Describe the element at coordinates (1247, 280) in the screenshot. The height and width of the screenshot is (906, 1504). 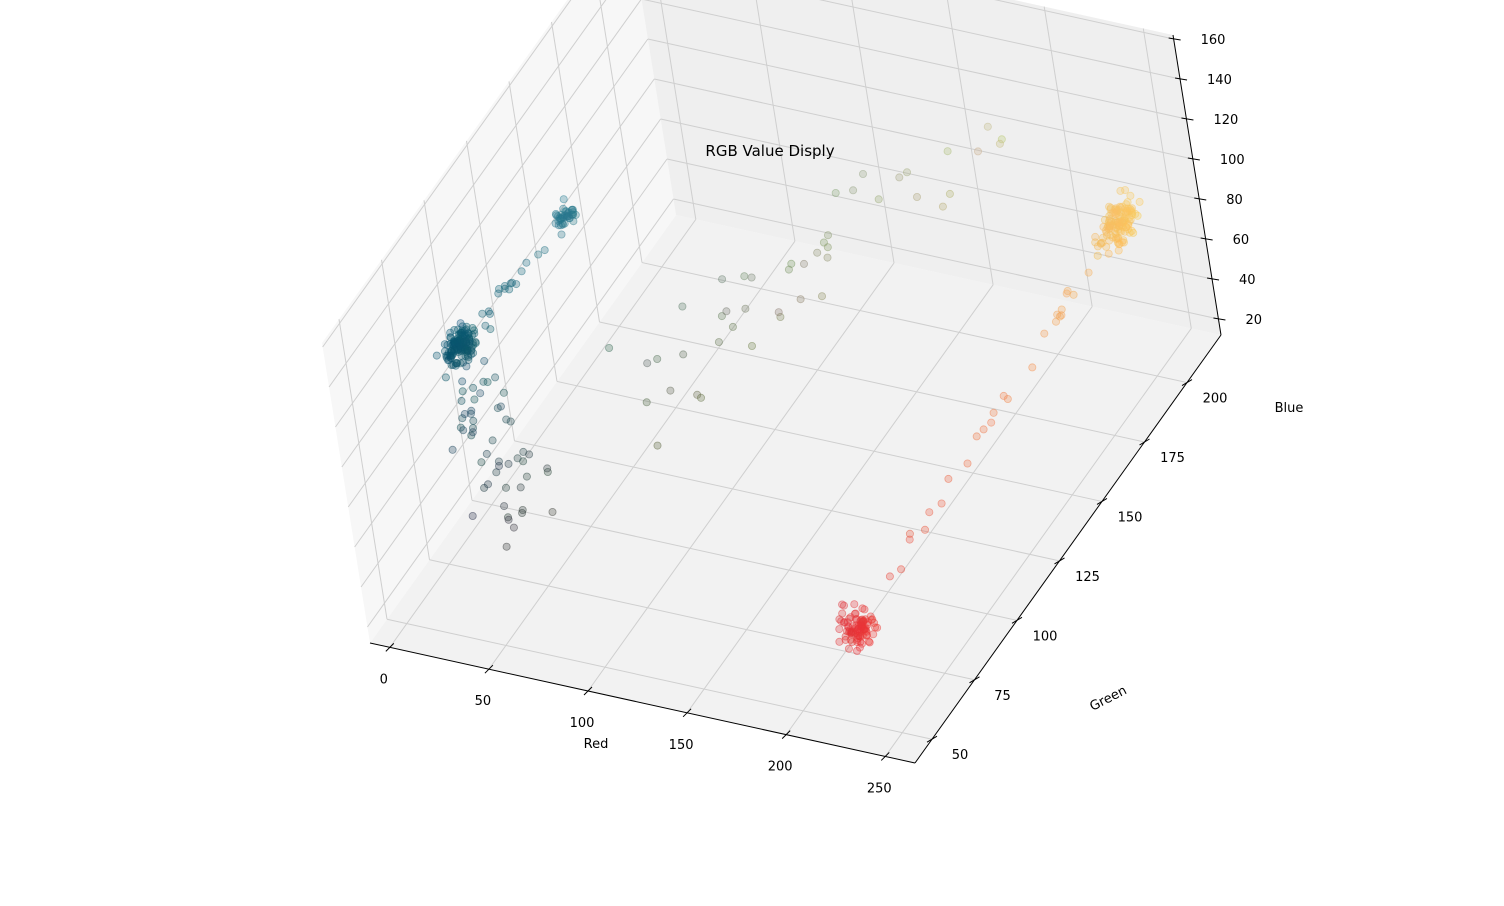
I see `blue-tick-label: 40` at that location.